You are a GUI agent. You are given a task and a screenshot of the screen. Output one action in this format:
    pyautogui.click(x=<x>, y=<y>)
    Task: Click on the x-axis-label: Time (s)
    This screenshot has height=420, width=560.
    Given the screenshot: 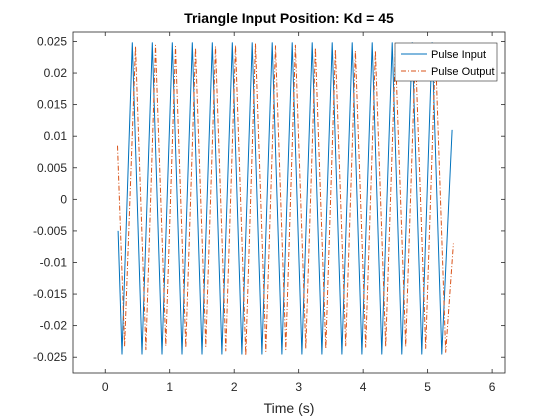 What is the action you would take?
    pyautogui.click(x=289, y=408)
    